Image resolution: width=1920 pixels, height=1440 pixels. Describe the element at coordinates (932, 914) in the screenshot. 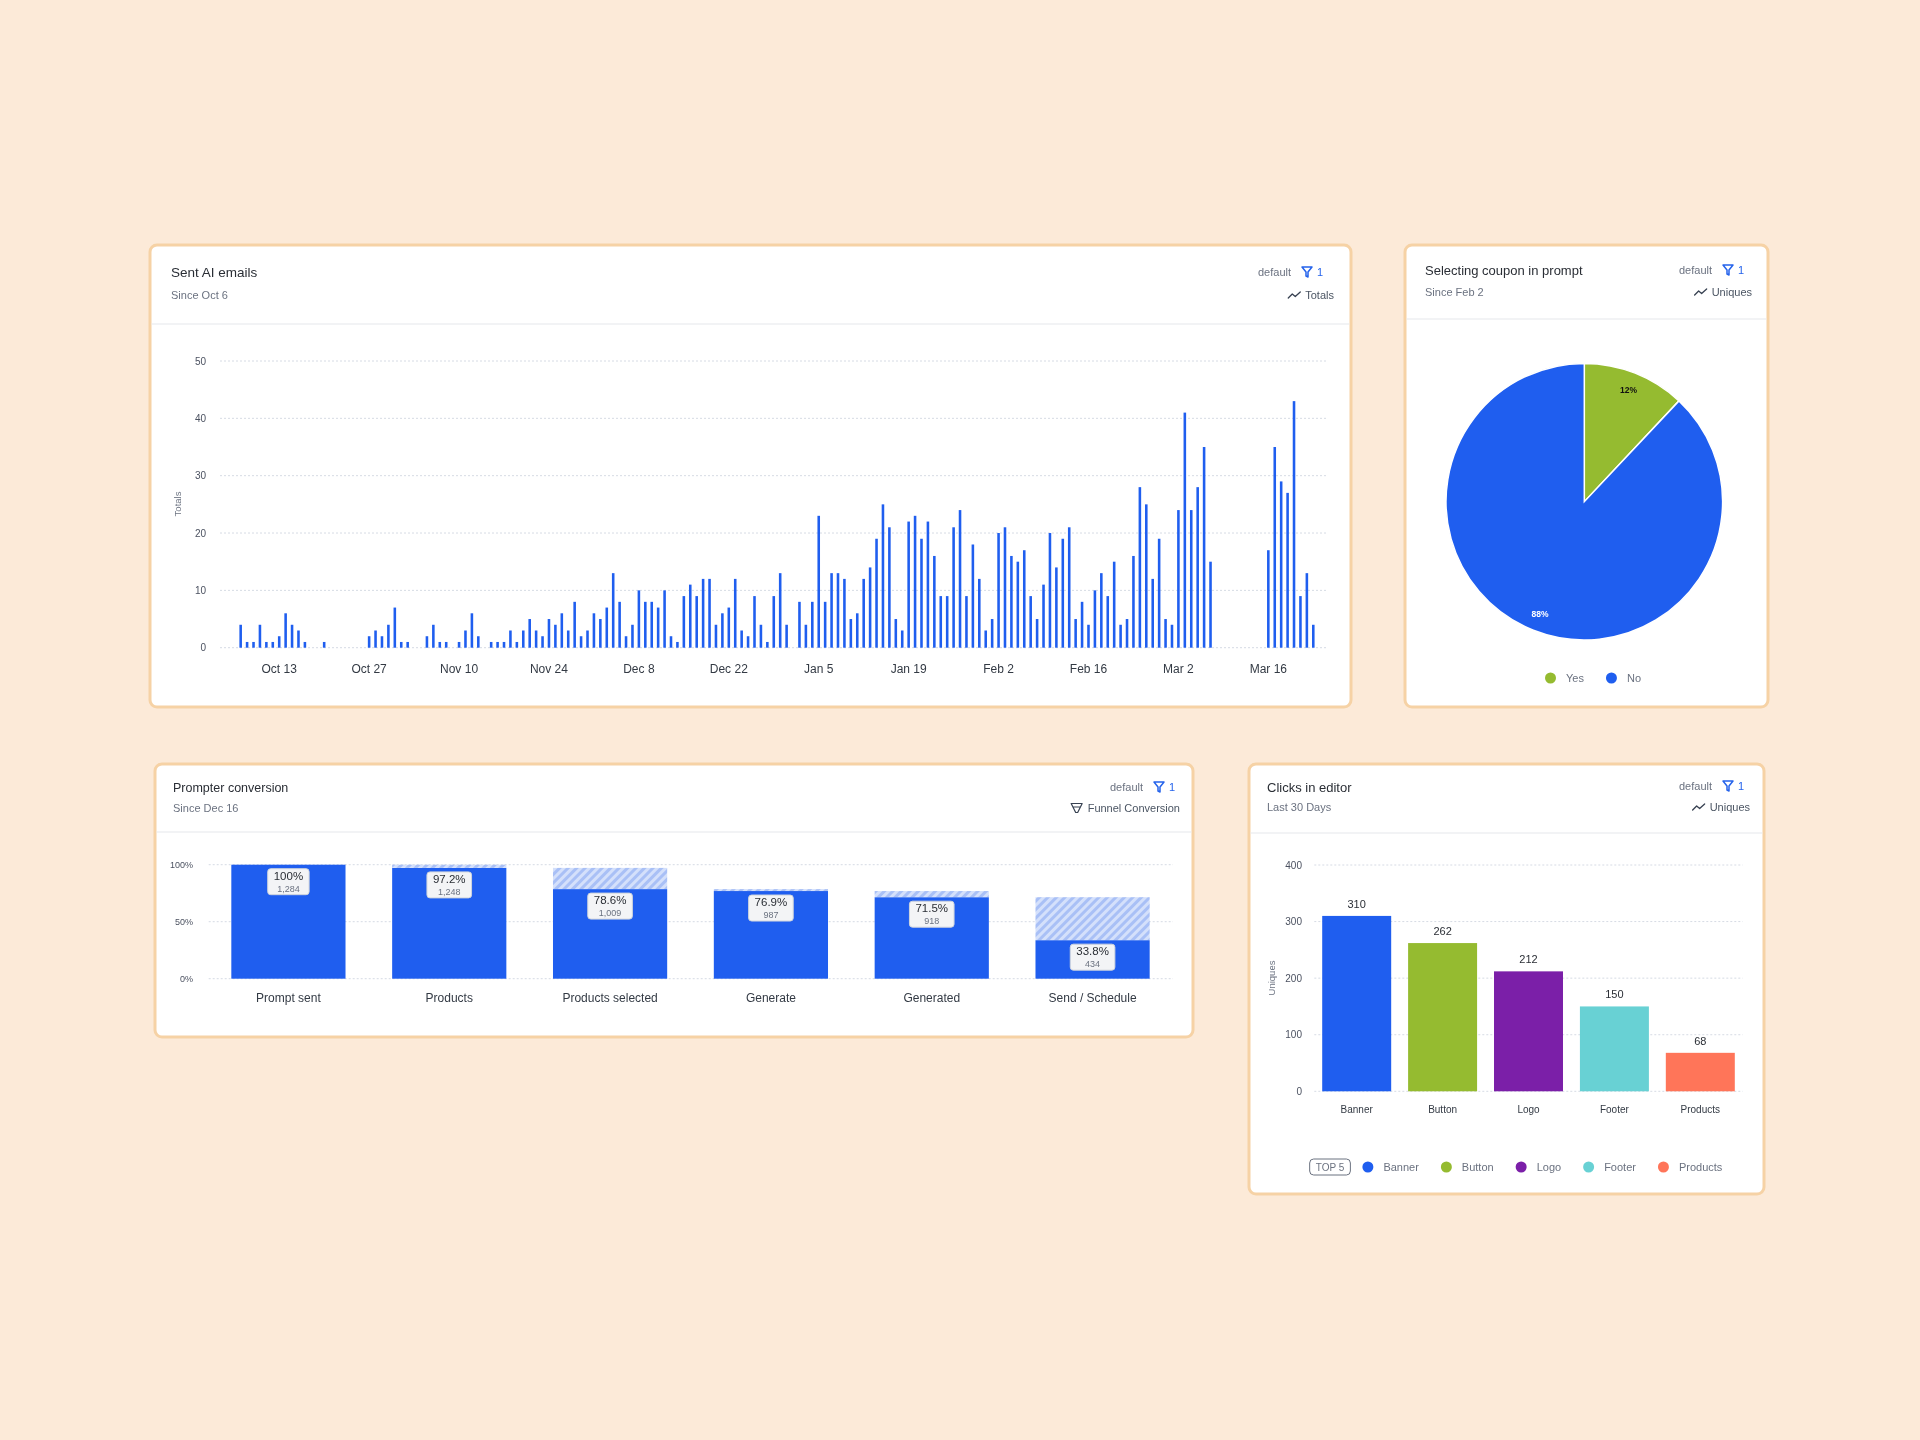

I see `data-label: 71.5% 918` at that location.